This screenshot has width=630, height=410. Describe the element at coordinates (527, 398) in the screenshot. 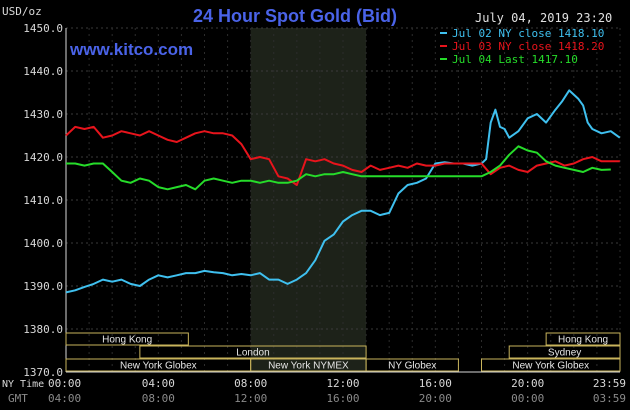

I see `x-tick-gmt: 00:00` at that location.